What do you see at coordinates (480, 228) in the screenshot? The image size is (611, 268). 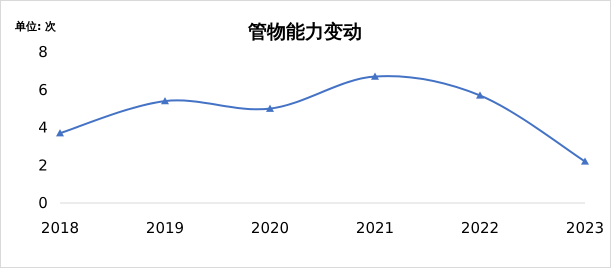 I see `x-tick-label: 2022` at bounding box center [480, 228].